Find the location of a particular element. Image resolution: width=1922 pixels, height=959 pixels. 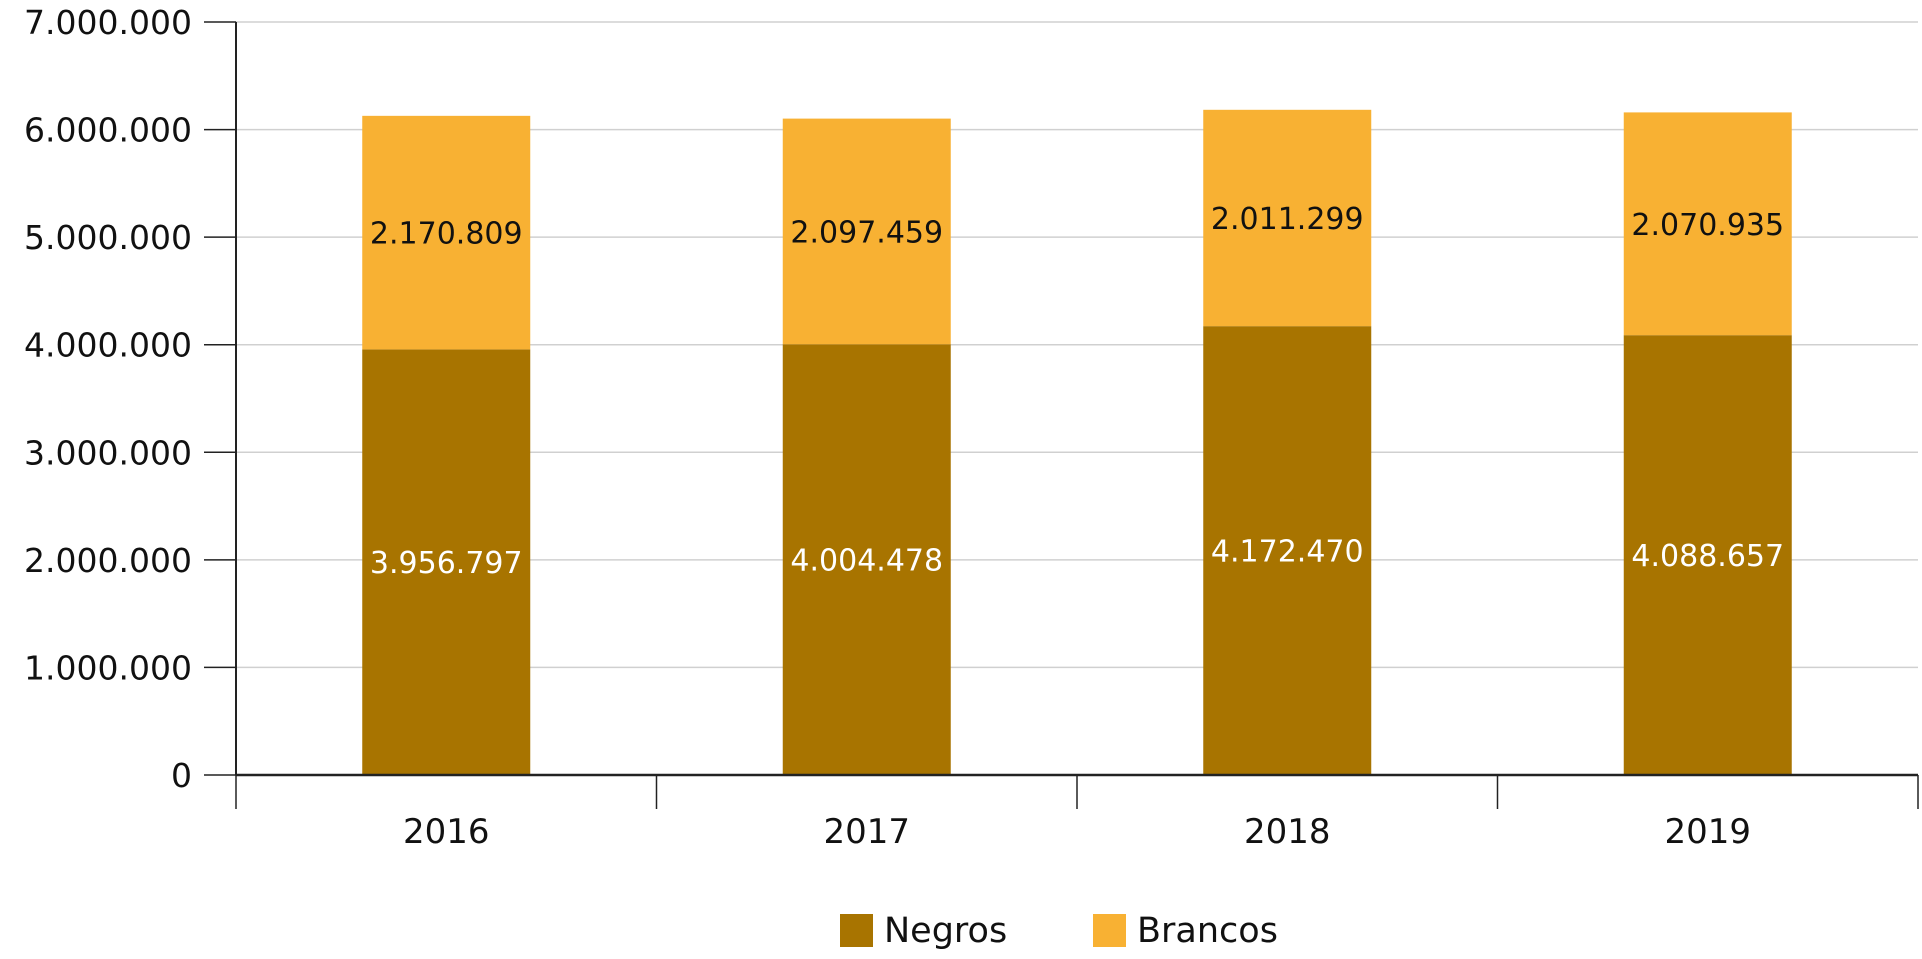

y-tick-label: 3.000.000 is located at coordinates (108, 452).